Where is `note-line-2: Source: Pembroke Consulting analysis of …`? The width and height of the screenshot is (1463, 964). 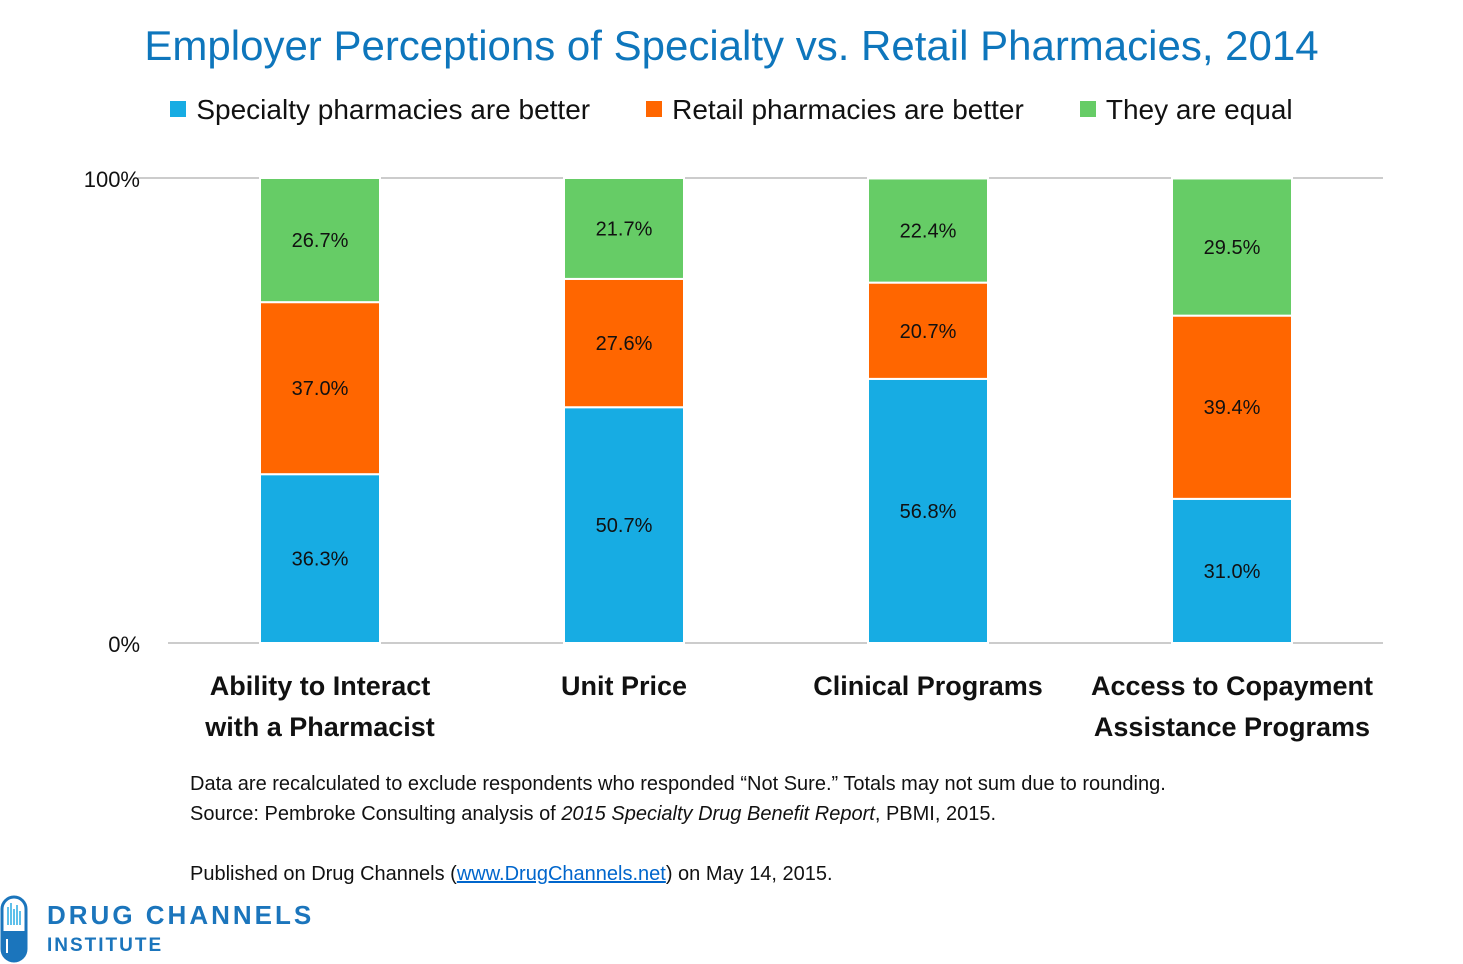 note-line-2: Source: Pembroke Consulting analysis of … is located at coordinates (593, 814).